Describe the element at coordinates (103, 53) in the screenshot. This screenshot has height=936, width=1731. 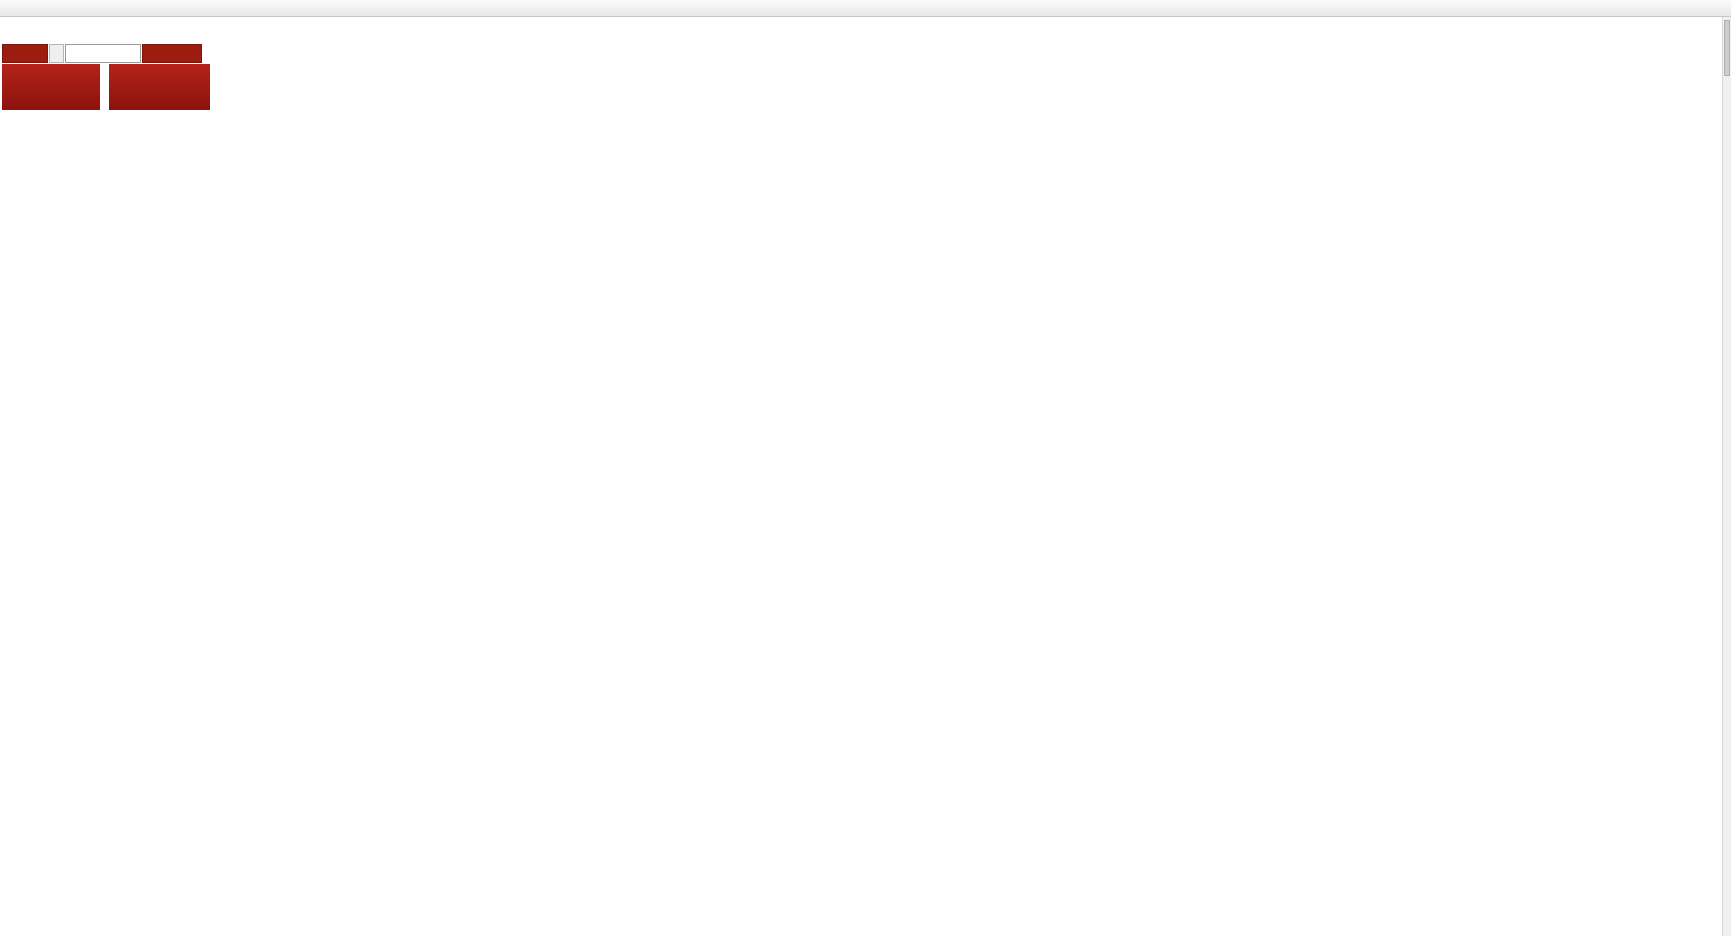
I see `lot-size-input` at that location.